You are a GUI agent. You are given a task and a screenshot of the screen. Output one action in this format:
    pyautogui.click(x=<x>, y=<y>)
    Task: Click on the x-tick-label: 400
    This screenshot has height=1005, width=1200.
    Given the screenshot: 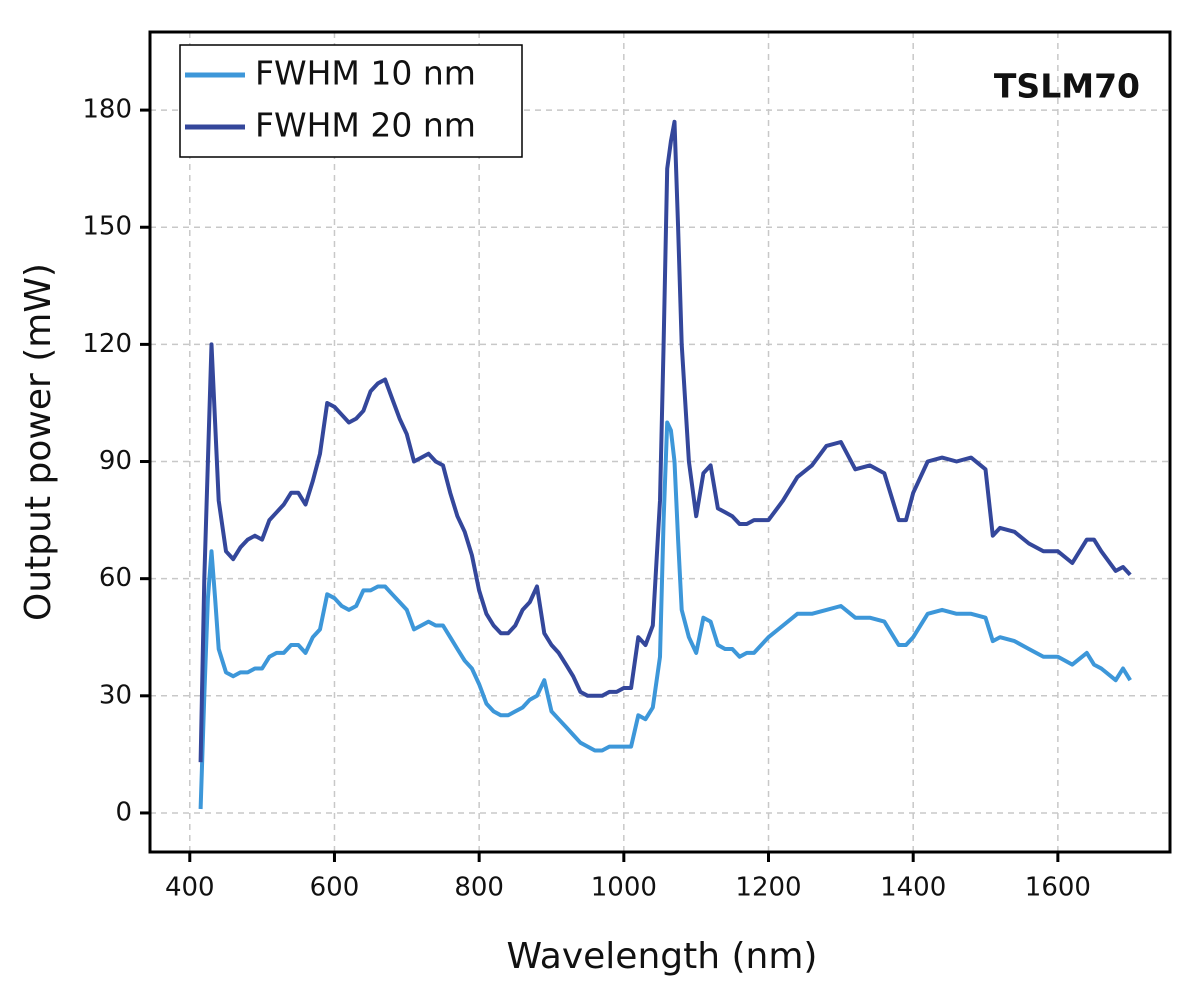 What is the action you would take?
    pyautogui.click(x=190, y=888)
    